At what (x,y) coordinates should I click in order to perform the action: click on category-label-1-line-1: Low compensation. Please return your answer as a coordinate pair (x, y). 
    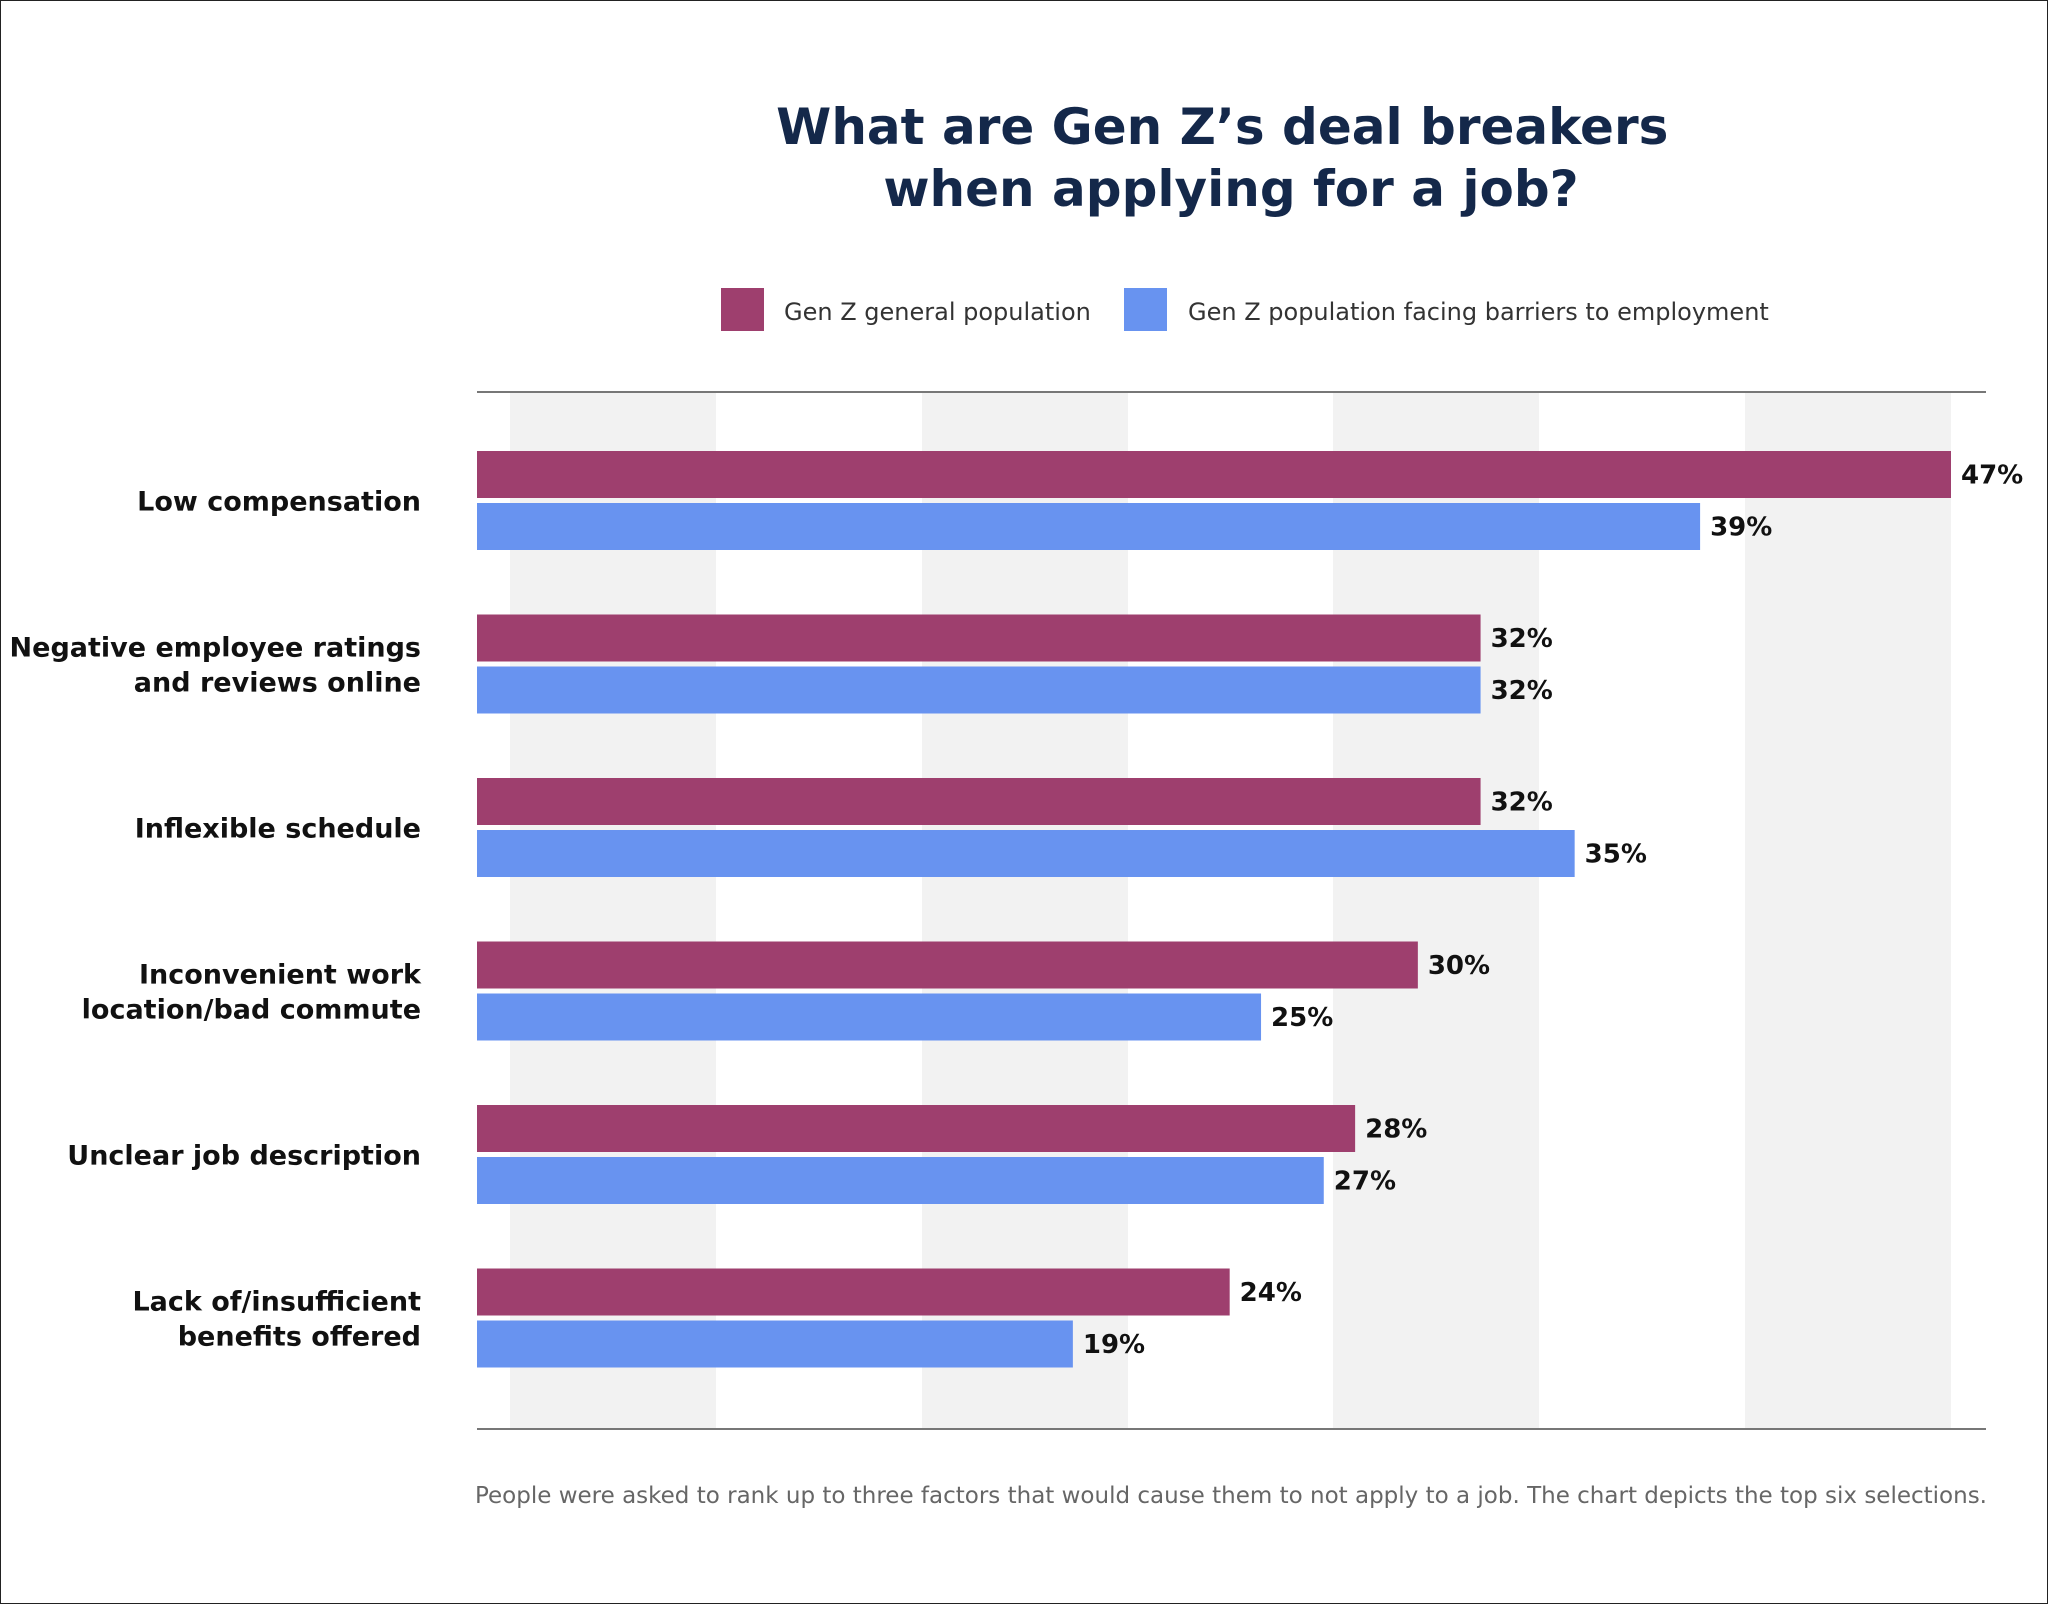
    Looking at the image, I should click on (279, 502).